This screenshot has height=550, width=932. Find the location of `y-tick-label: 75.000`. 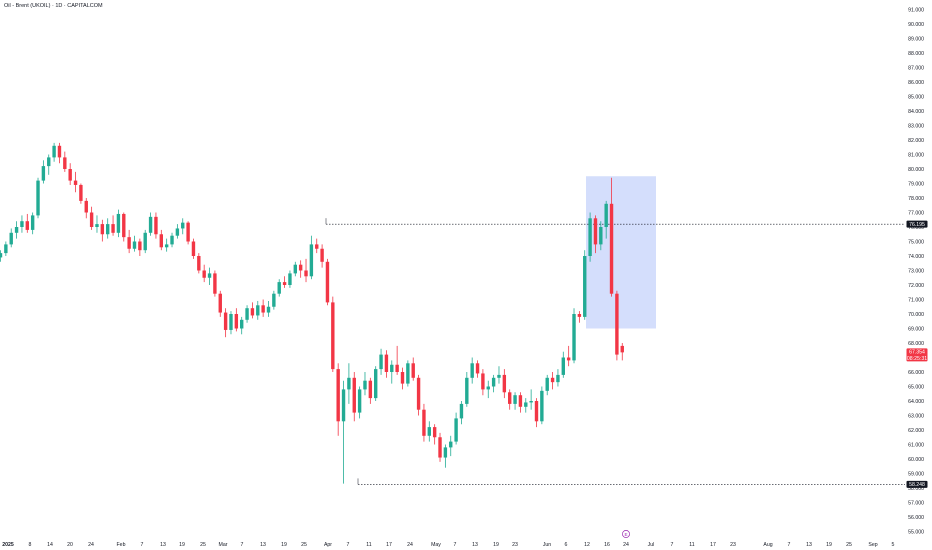

y-tick-label: 75.000 is located at coordinates (916, 242).